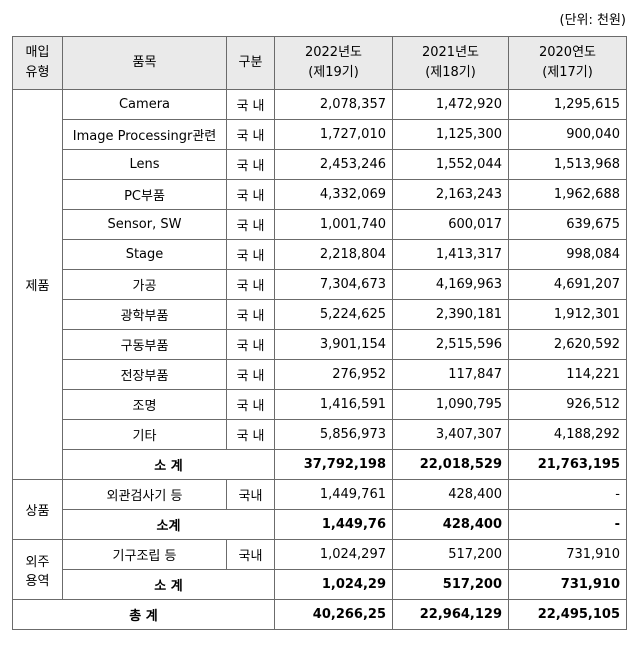  Describe the element at coordinates (450, 494) in the screenshot. I see `value-2021: 428,400` at that location.